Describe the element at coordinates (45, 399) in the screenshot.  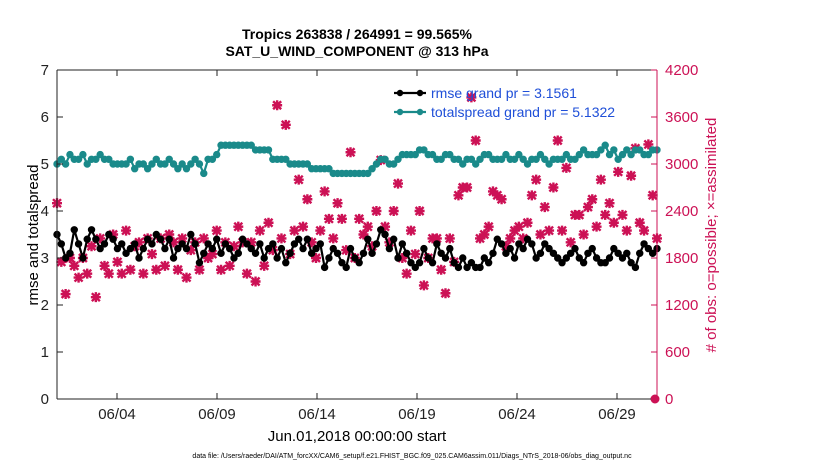
I see `y-tick-label-left: 0` at that location.